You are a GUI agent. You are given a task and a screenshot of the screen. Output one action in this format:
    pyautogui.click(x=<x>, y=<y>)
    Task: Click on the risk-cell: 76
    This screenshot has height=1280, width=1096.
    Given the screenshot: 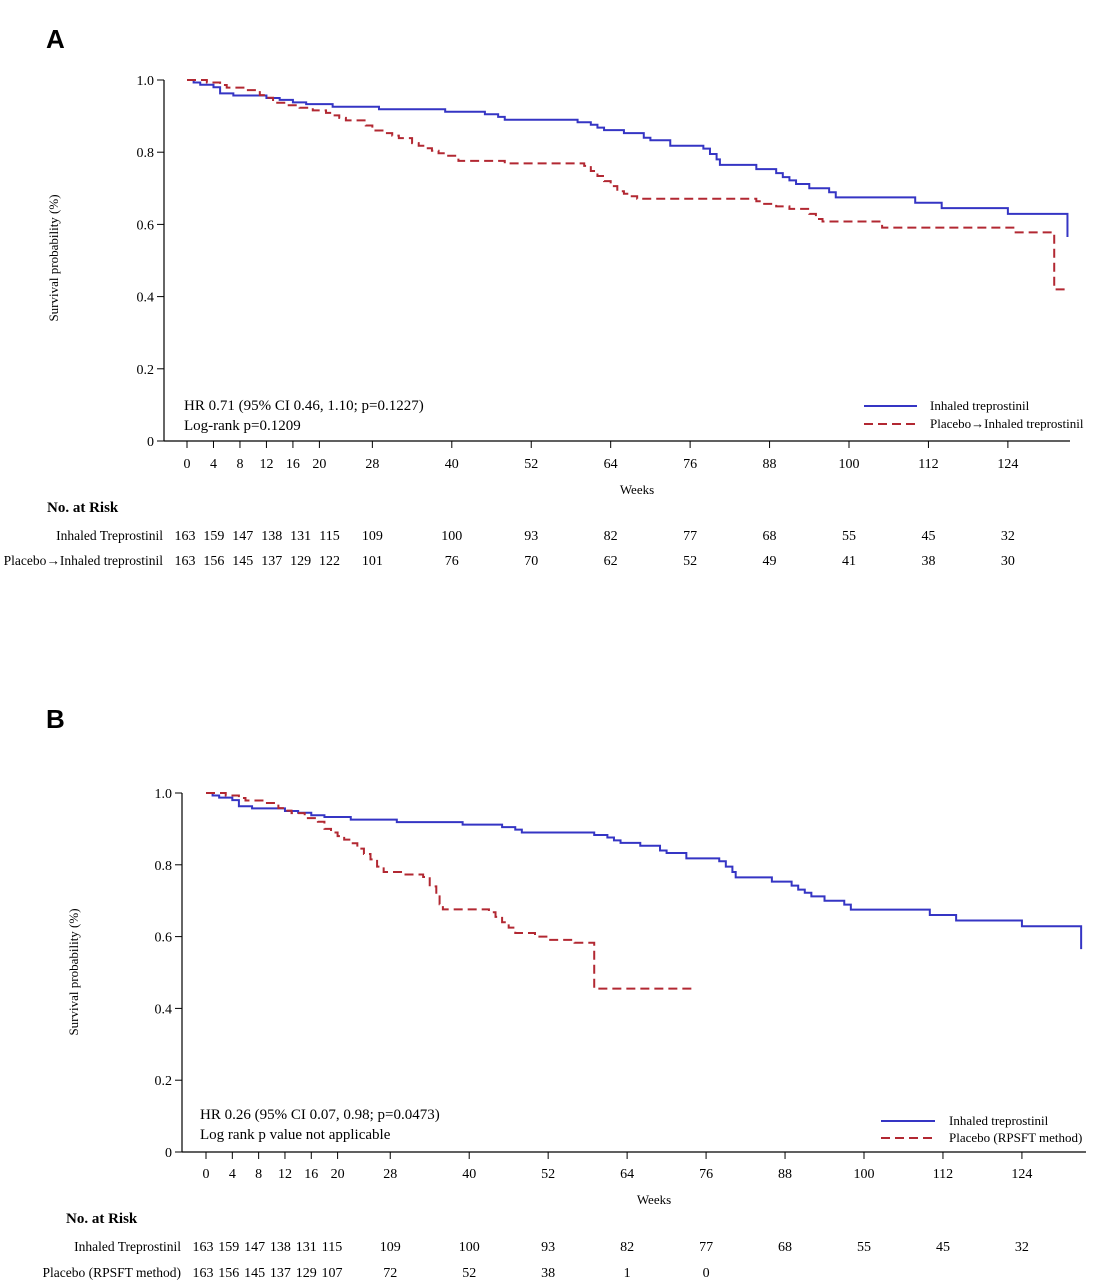 What is the action you would take?
    pyautogui.click(x=452, y=561)
    